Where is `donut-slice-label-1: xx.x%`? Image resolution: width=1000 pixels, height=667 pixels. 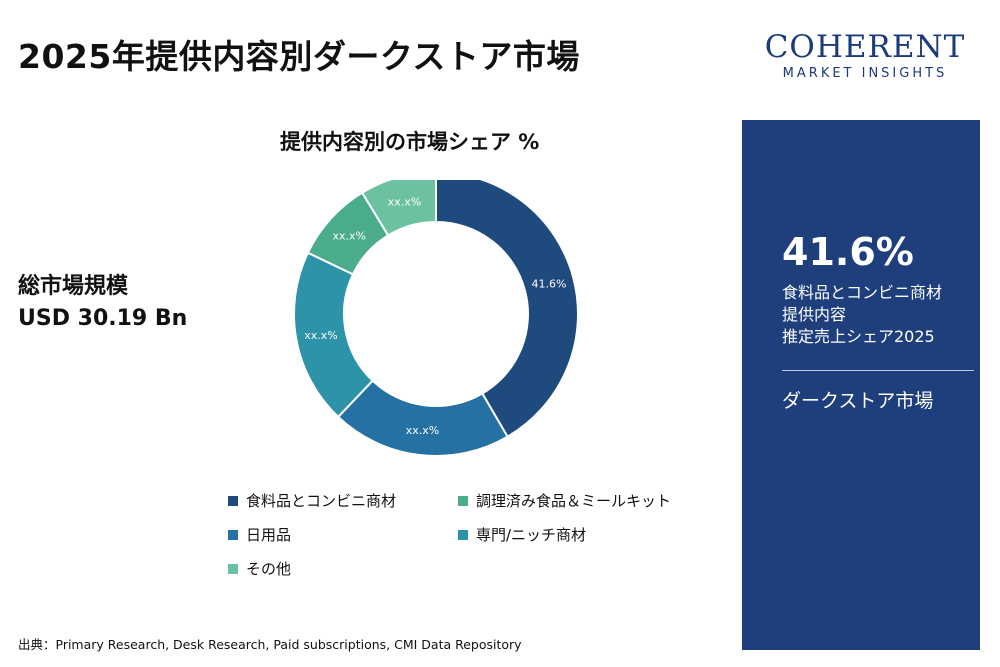
donut-slice-label-1: xx.x% is located at coordinates (422, 430).